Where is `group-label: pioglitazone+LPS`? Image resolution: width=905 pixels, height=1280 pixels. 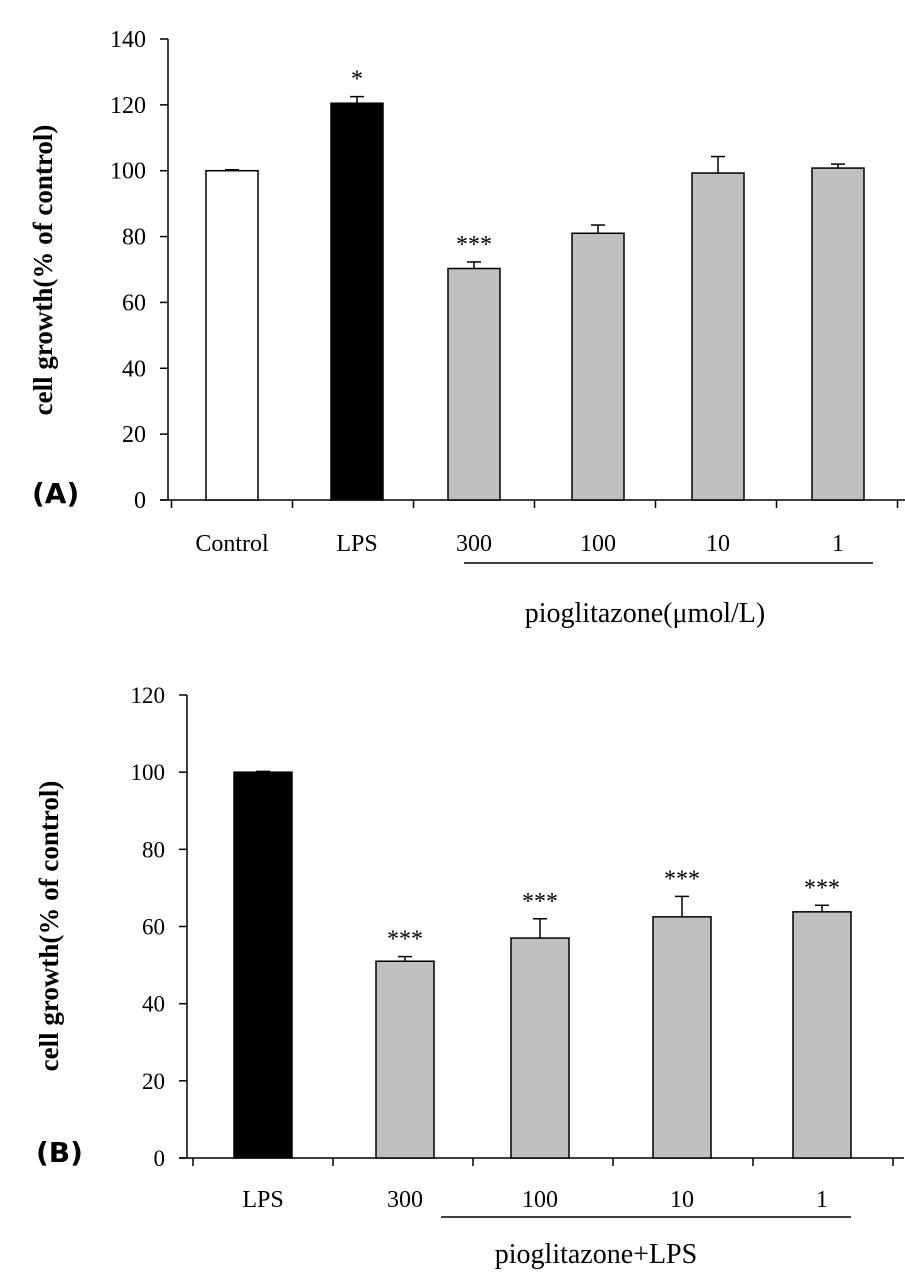 group-label: pioglitazone+LPS is located at coordinates (596, 1254).